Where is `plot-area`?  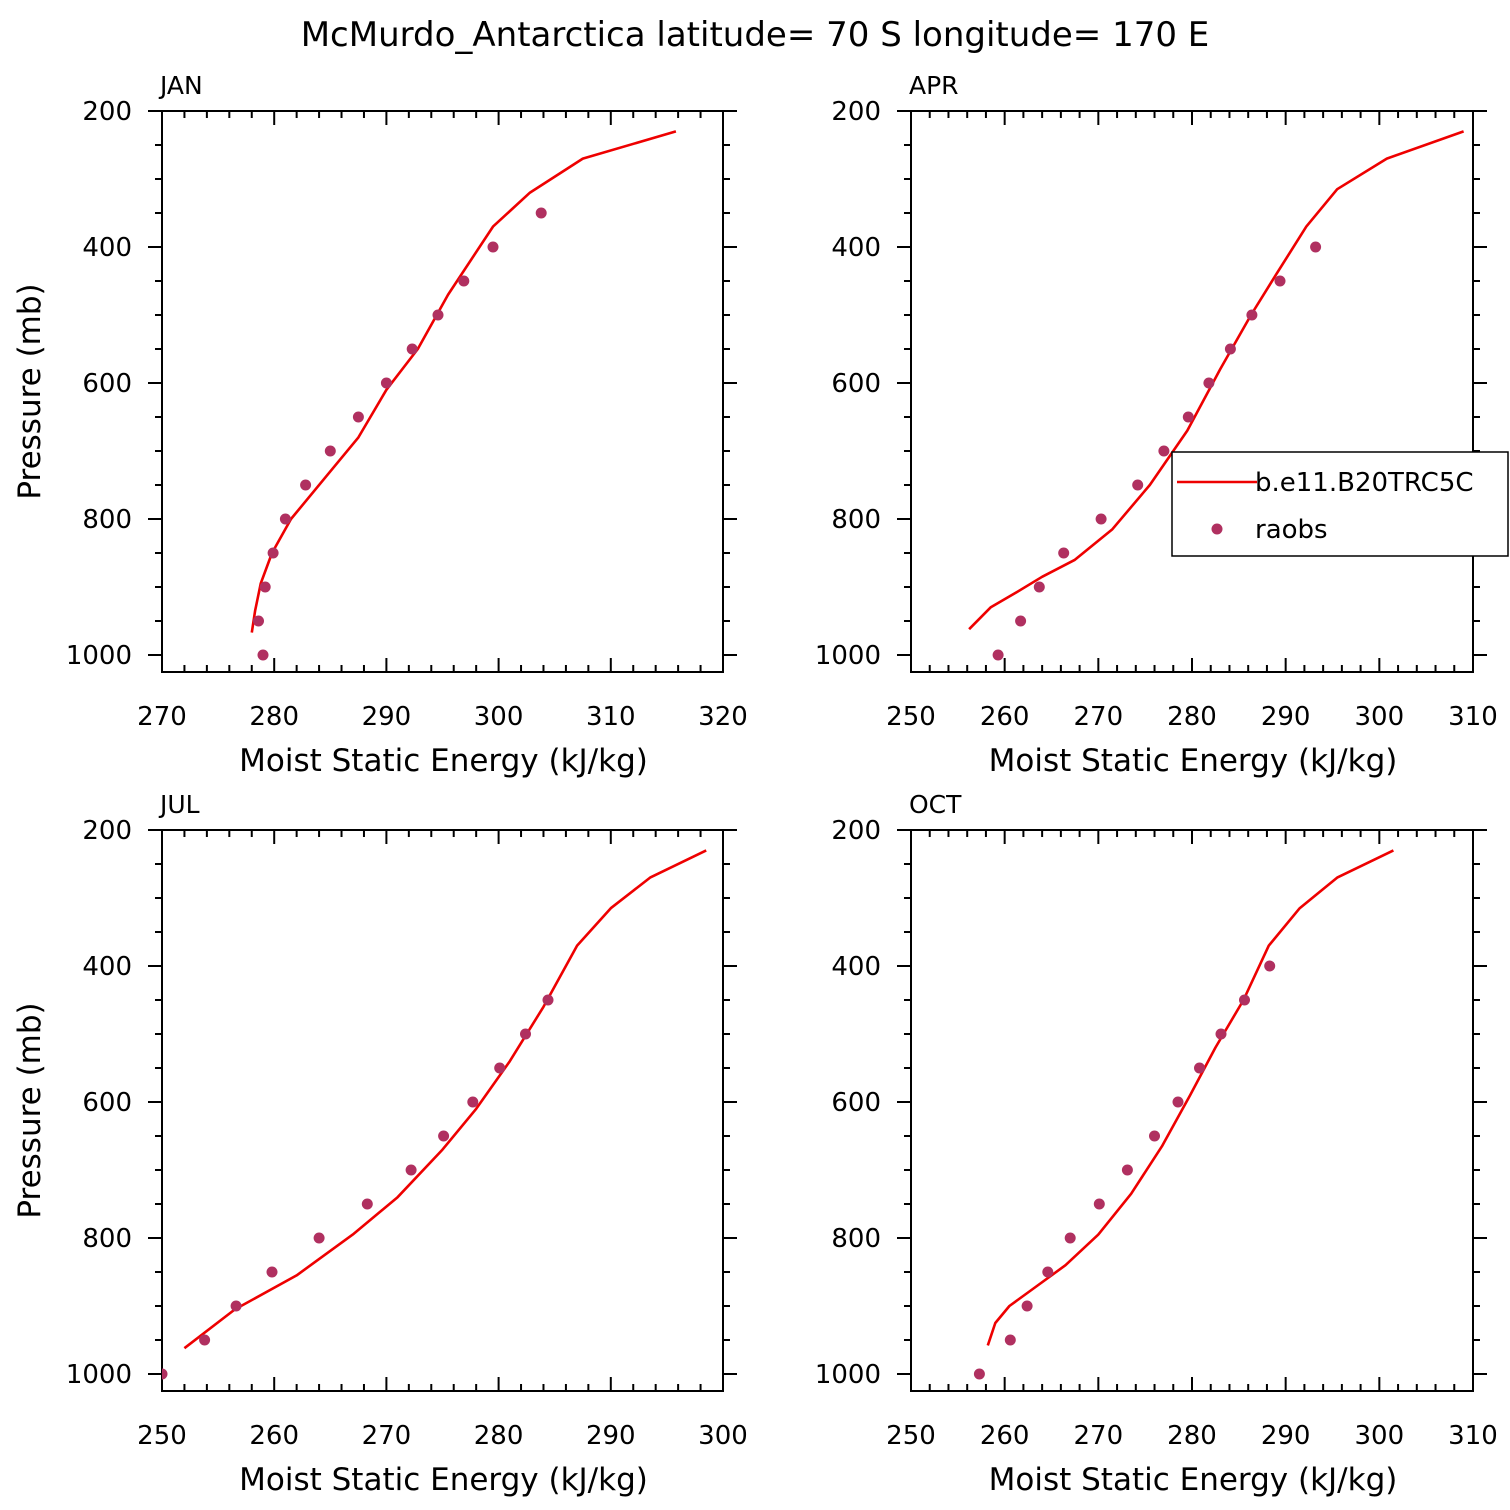
plot-area is located at coordinates (1216, 395).